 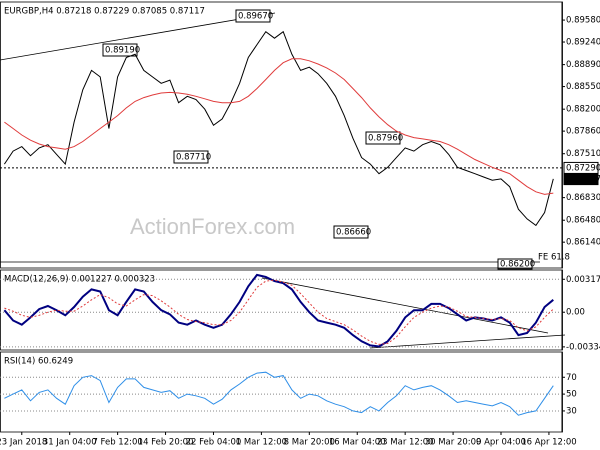 I want to click on annotation: 0.86660, so click(x=353, y=233).